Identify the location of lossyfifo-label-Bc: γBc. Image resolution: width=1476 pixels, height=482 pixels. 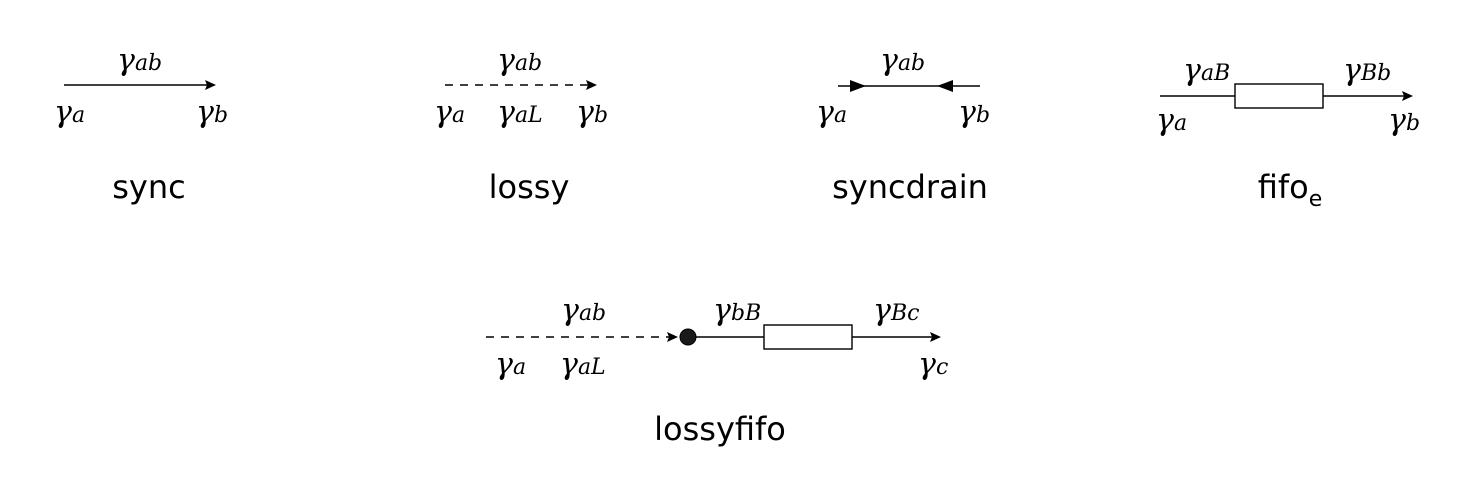
(896, 310).